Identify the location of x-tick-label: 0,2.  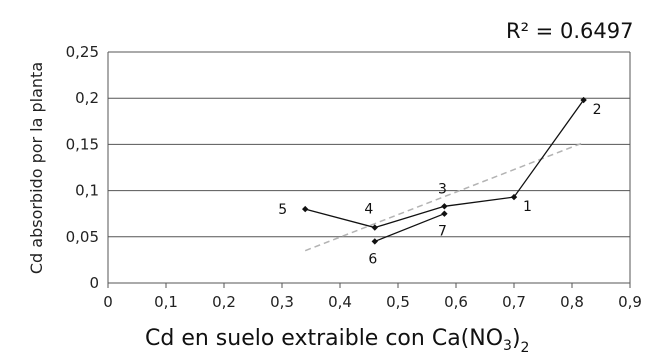
(224, 302).